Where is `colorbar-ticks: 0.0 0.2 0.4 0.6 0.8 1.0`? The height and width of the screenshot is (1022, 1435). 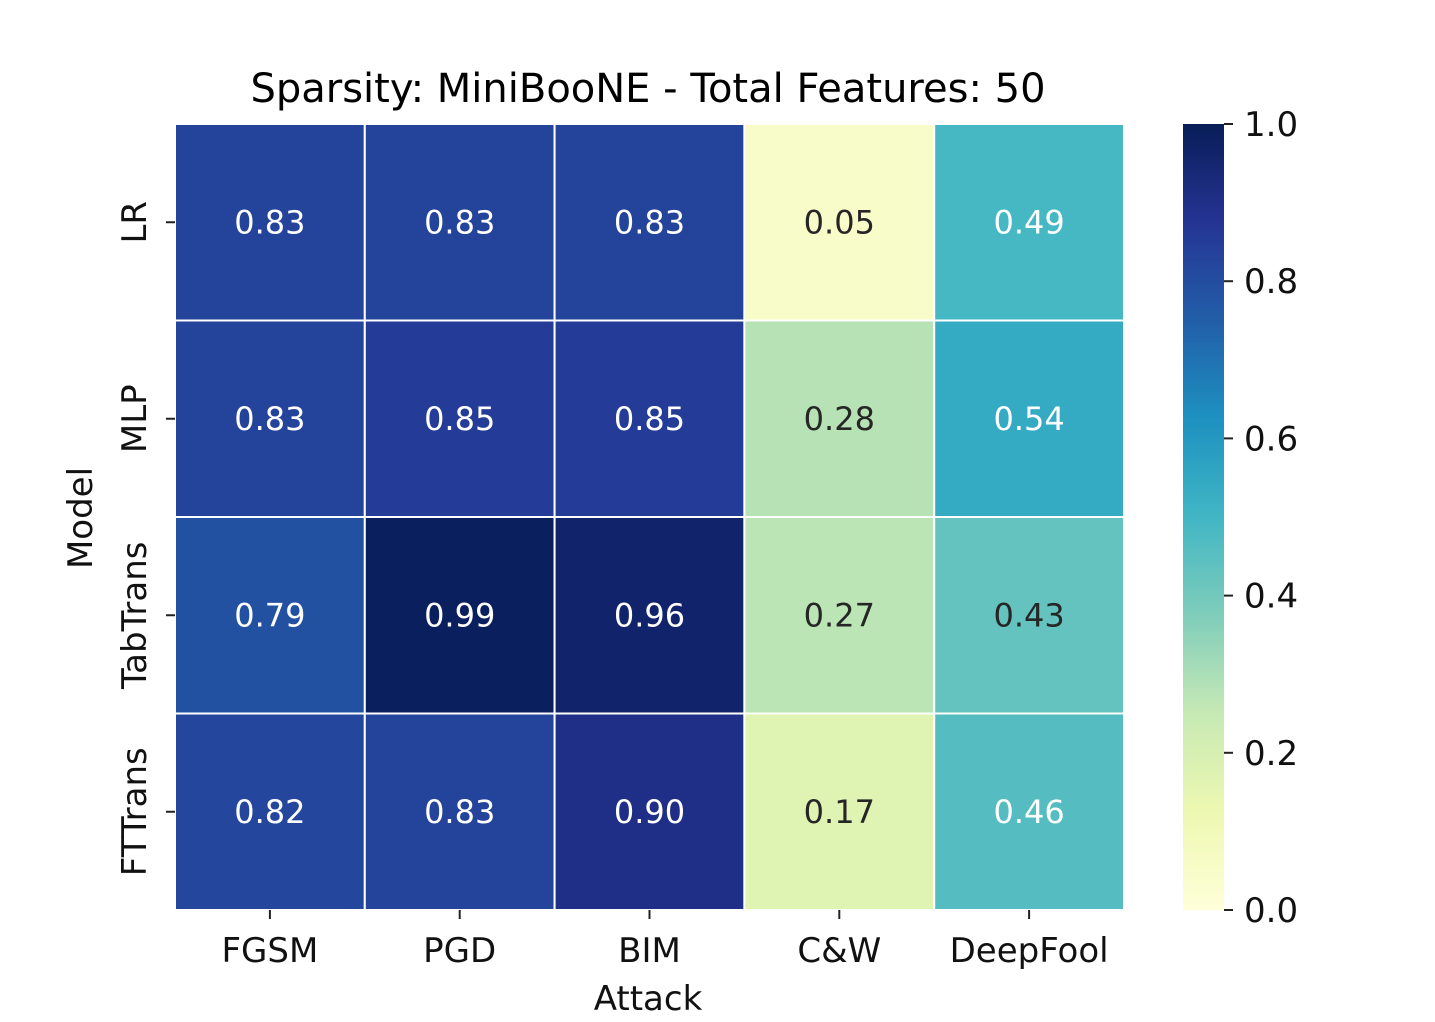
colorbar-ticks: 0.0 0.2 0.4 0.6 0.8 1.0 is located at coordinates (1261, 518).